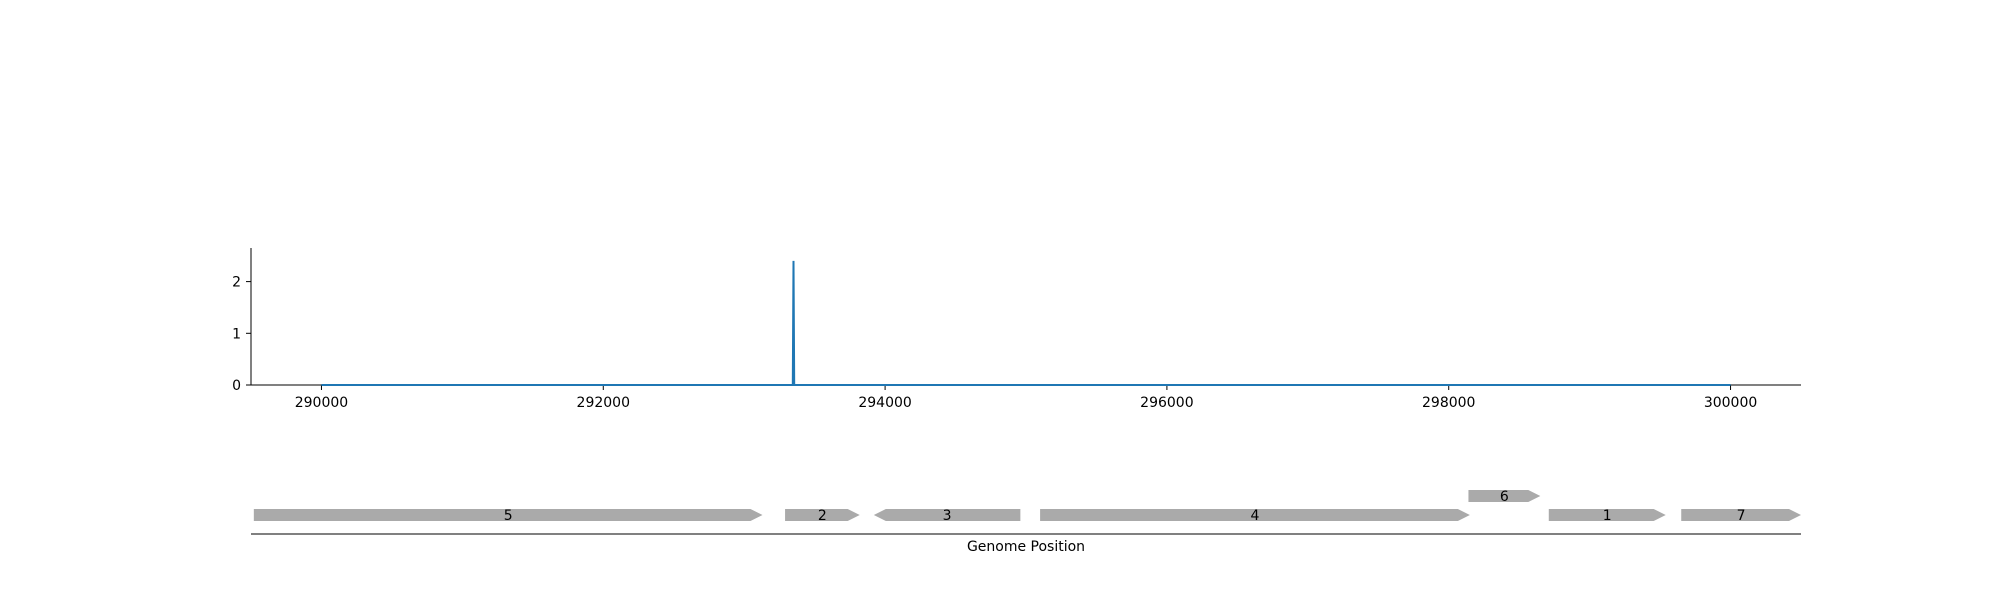  I want to click on x-tick-label: 300000, so click(1730, 403).